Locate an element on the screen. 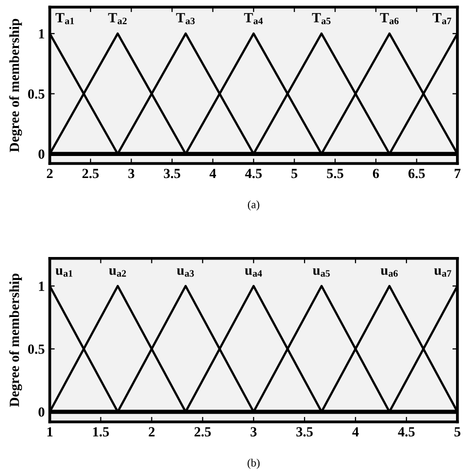  annotation: T$_{a1}$ is located at coordinates (65, 18).